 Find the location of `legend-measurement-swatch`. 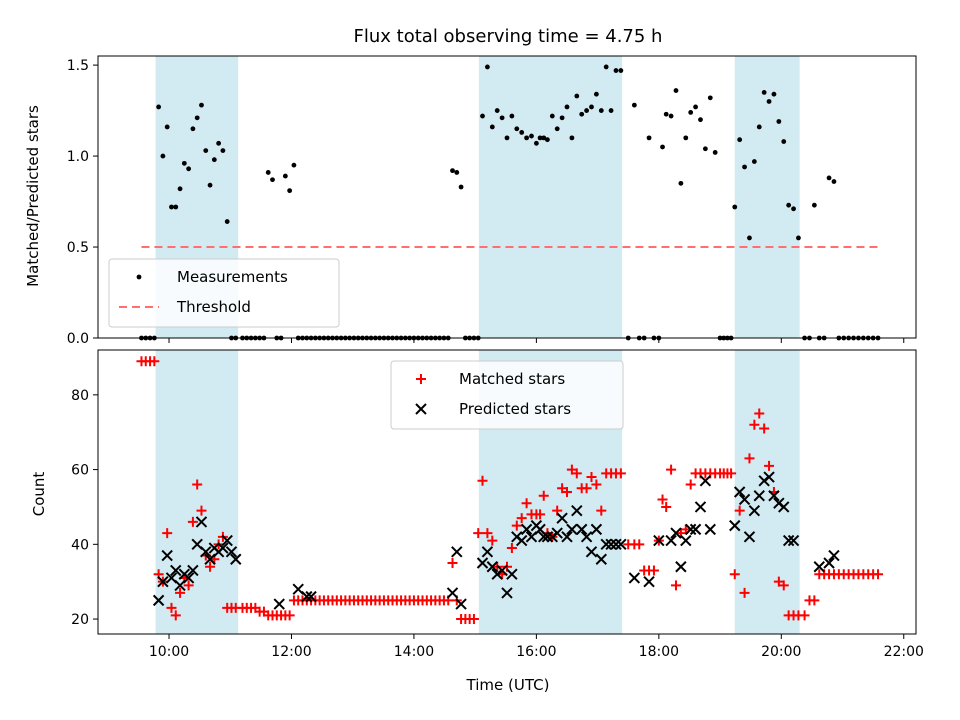

legend-measurement-swatch is located at coordinates (139, 277).